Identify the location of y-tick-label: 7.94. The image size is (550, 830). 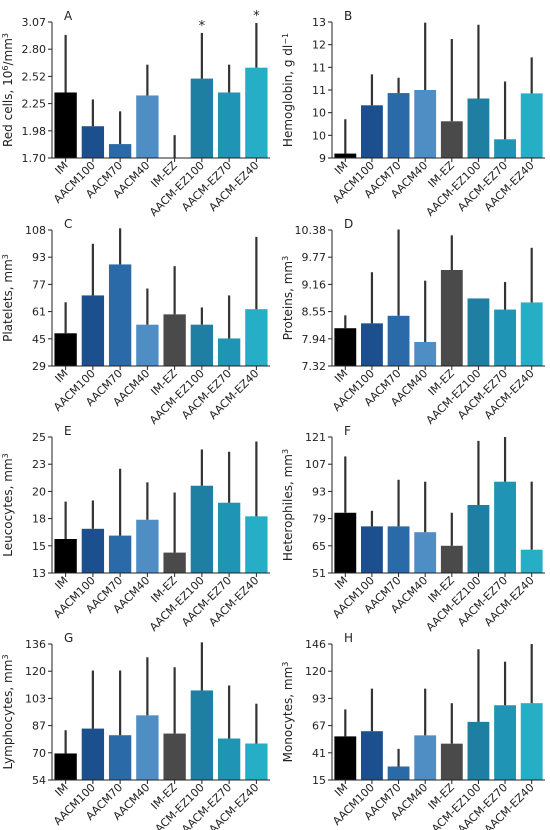
(314, 339).